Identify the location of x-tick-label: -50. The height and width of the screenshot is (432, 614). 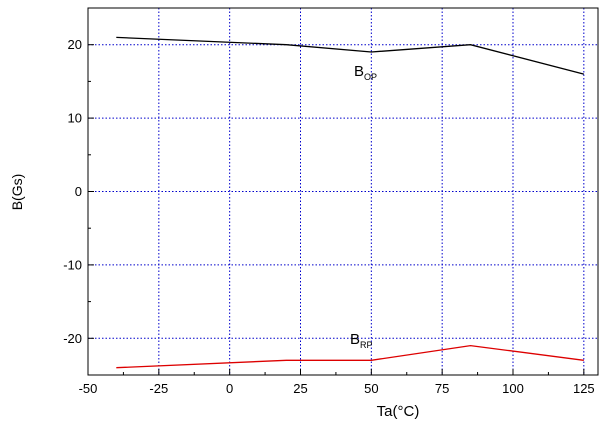
(88, 388).